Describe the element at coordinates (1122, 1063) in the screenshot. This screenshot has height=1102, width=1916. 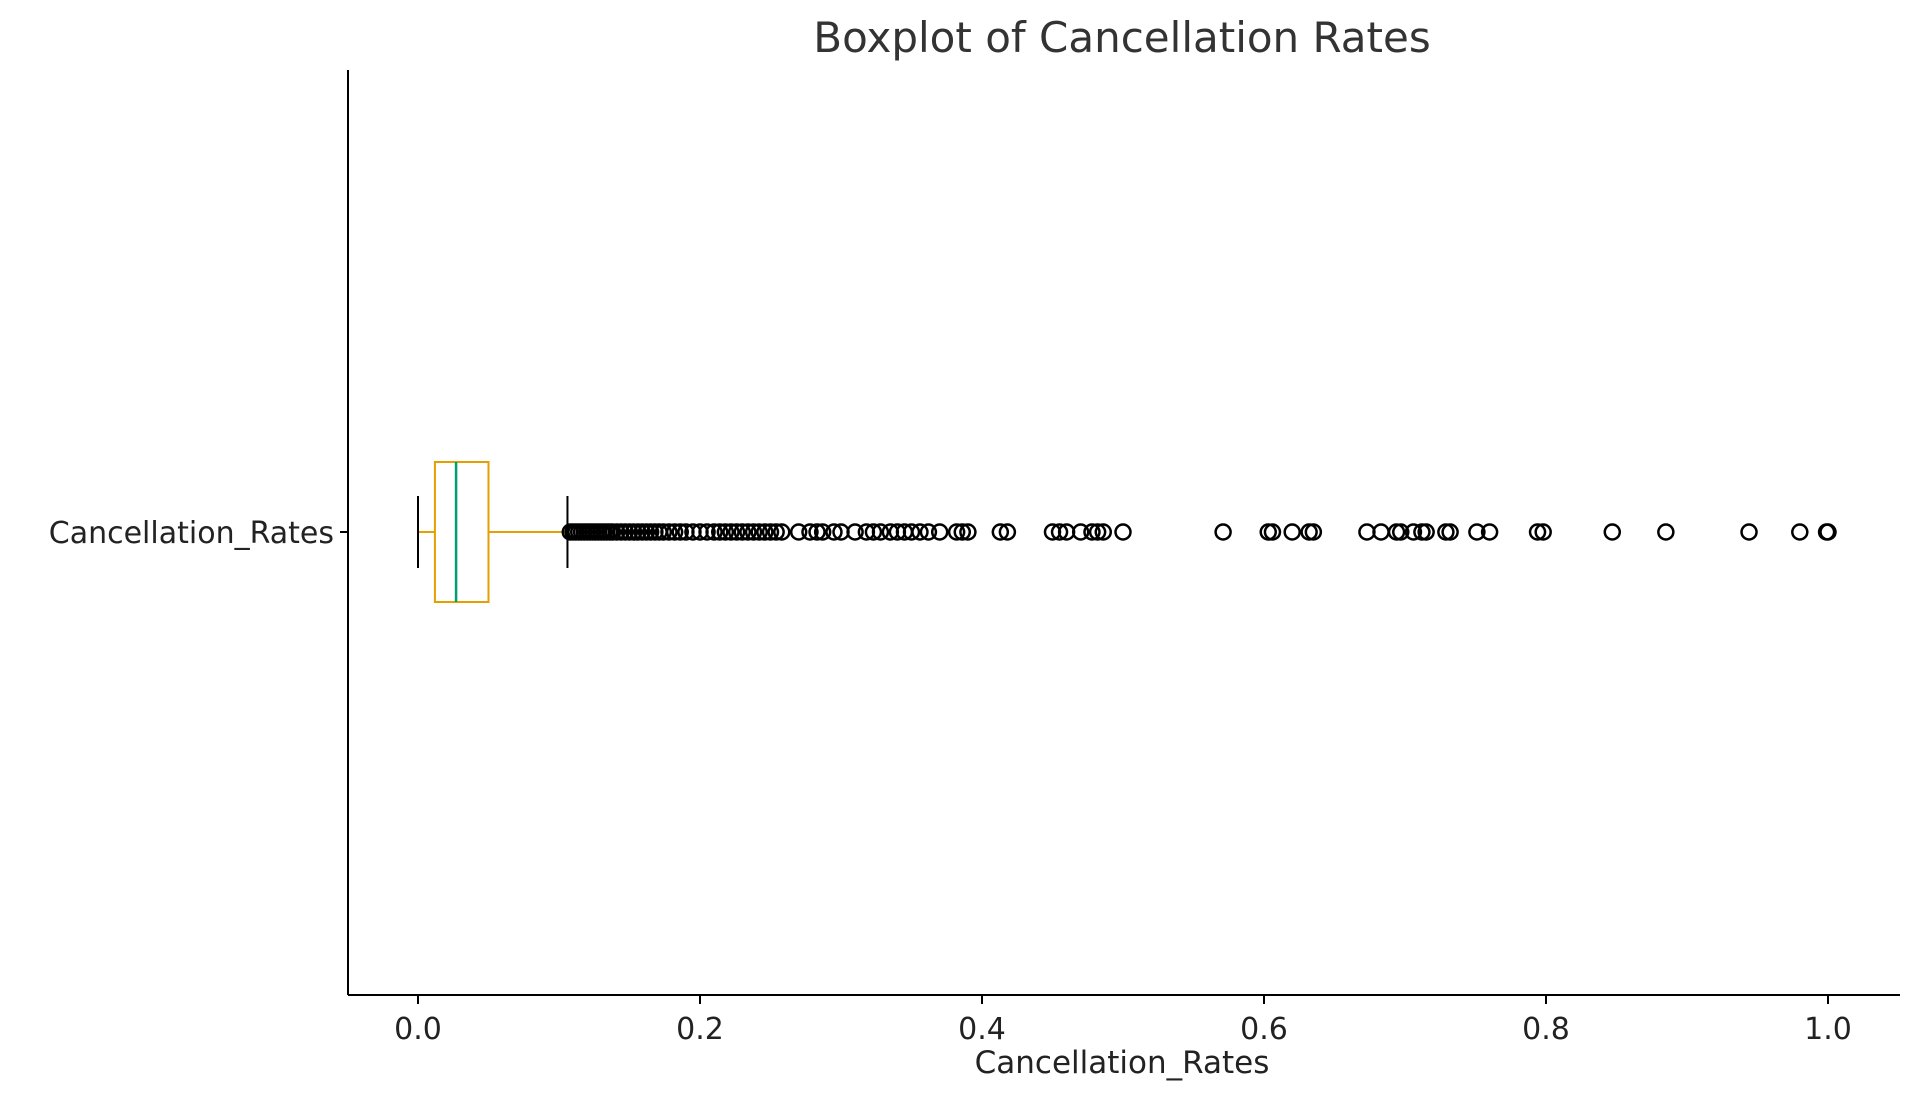
I see `x-axis-label: Cancellation_Rates` at that location.